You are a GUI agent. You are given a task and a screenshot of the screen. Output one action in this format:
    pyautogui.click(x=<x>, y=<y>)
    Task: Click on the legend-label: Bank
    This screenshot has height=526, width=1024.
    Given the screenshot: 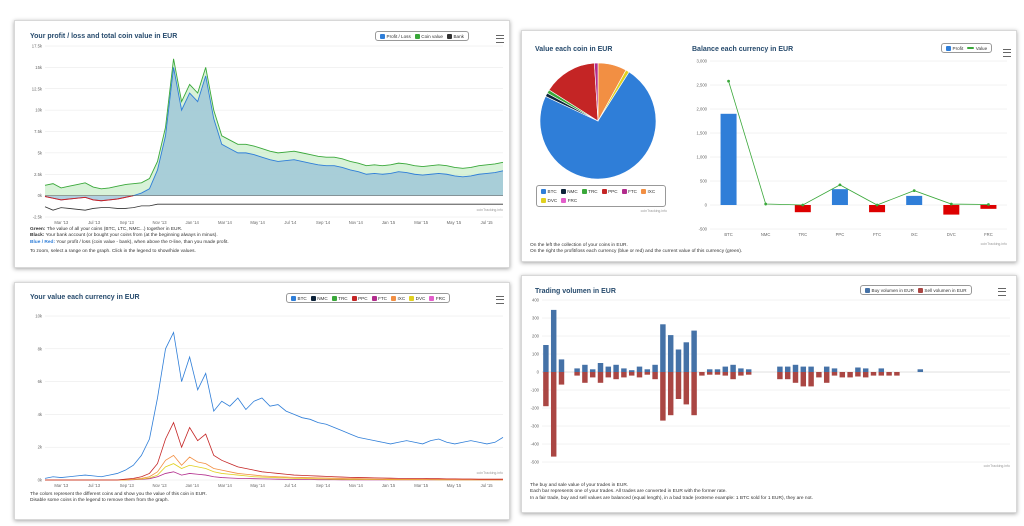 What is the action you would take?
    pyautogui.click(x=458, y=36)
    